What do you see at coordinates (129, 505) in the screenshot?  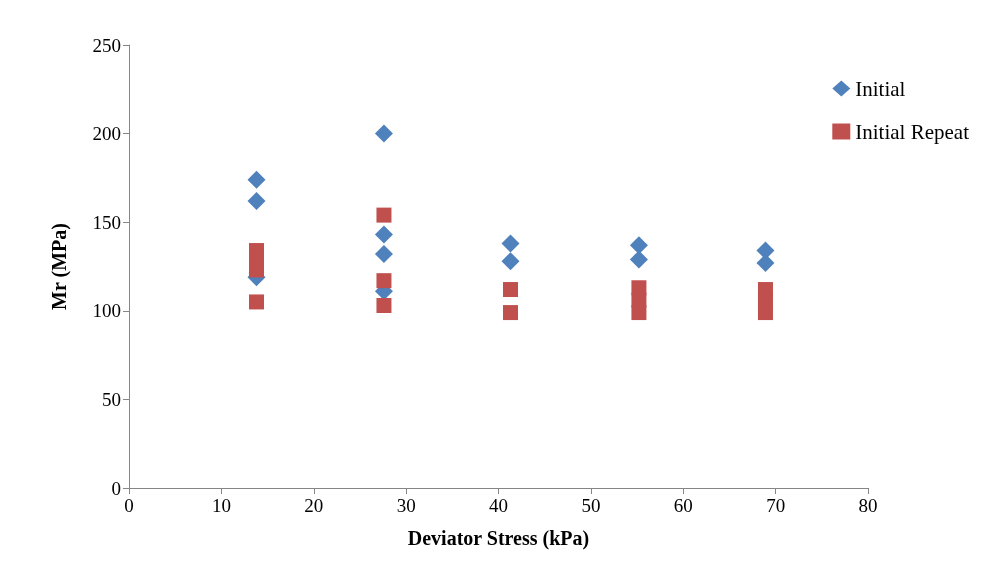 I see `x-tick-label: 0` at bounding box center [129, 505].